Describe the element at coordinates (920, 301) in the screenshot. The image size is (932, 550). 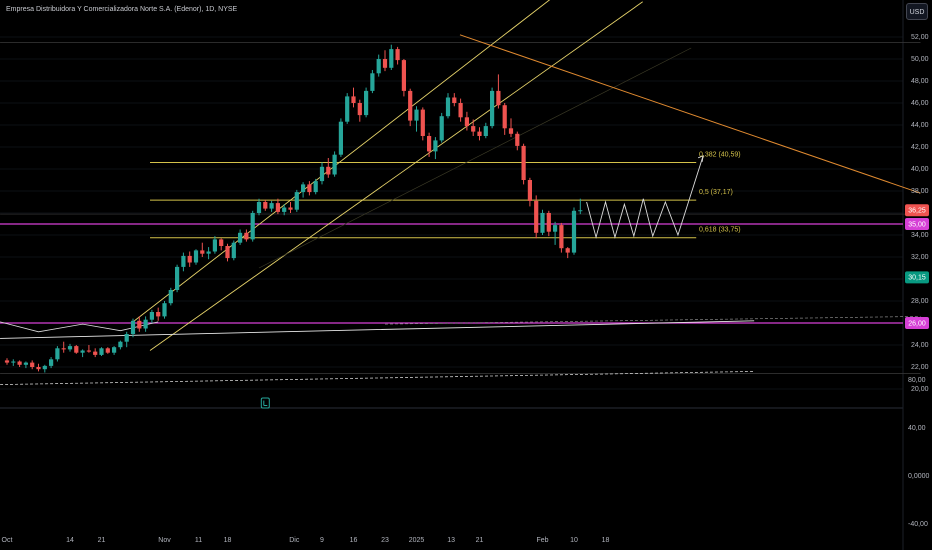
I see `price-tick-label: 28,00` at that location.